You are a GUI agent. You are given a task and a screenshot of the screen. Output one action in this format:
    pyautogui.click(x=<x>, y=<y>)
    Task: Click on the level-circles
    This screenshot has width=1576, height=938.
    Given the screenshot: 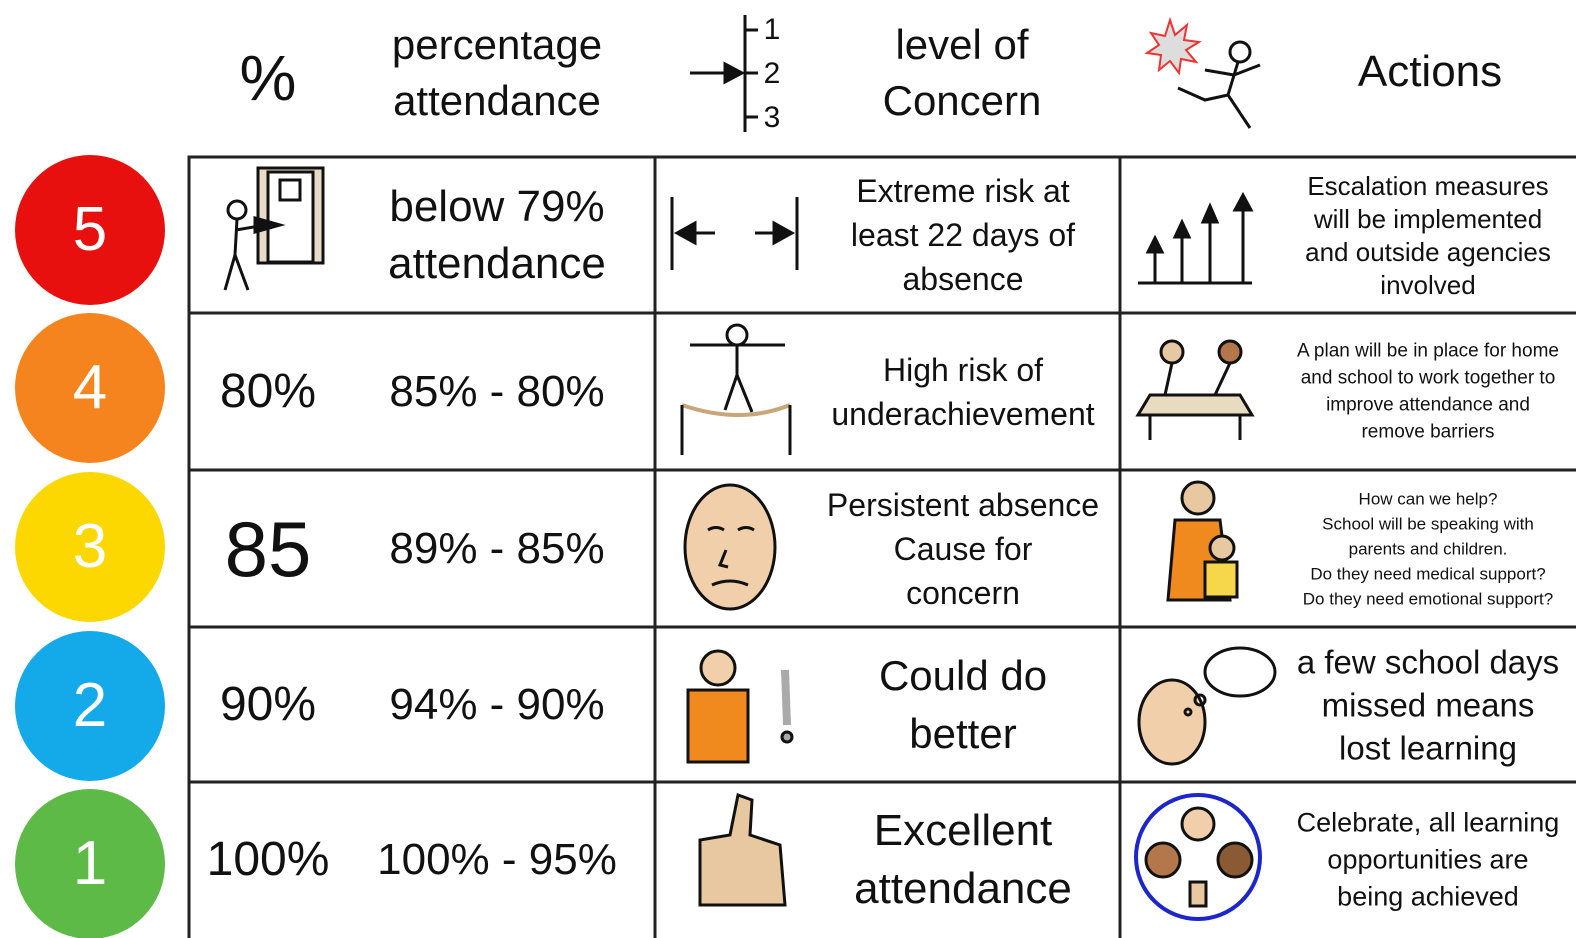 What is the action you would take?
    pyautogui.click(x=90, y=546)
    